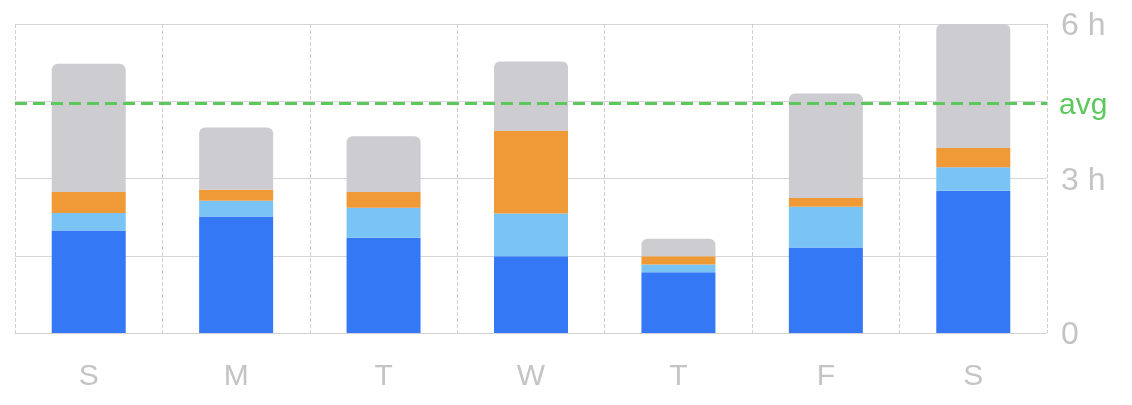  Describe the element at coordinates (1083, 24) in the screenshot. I see `y-tick-label: 6 h` at that location.